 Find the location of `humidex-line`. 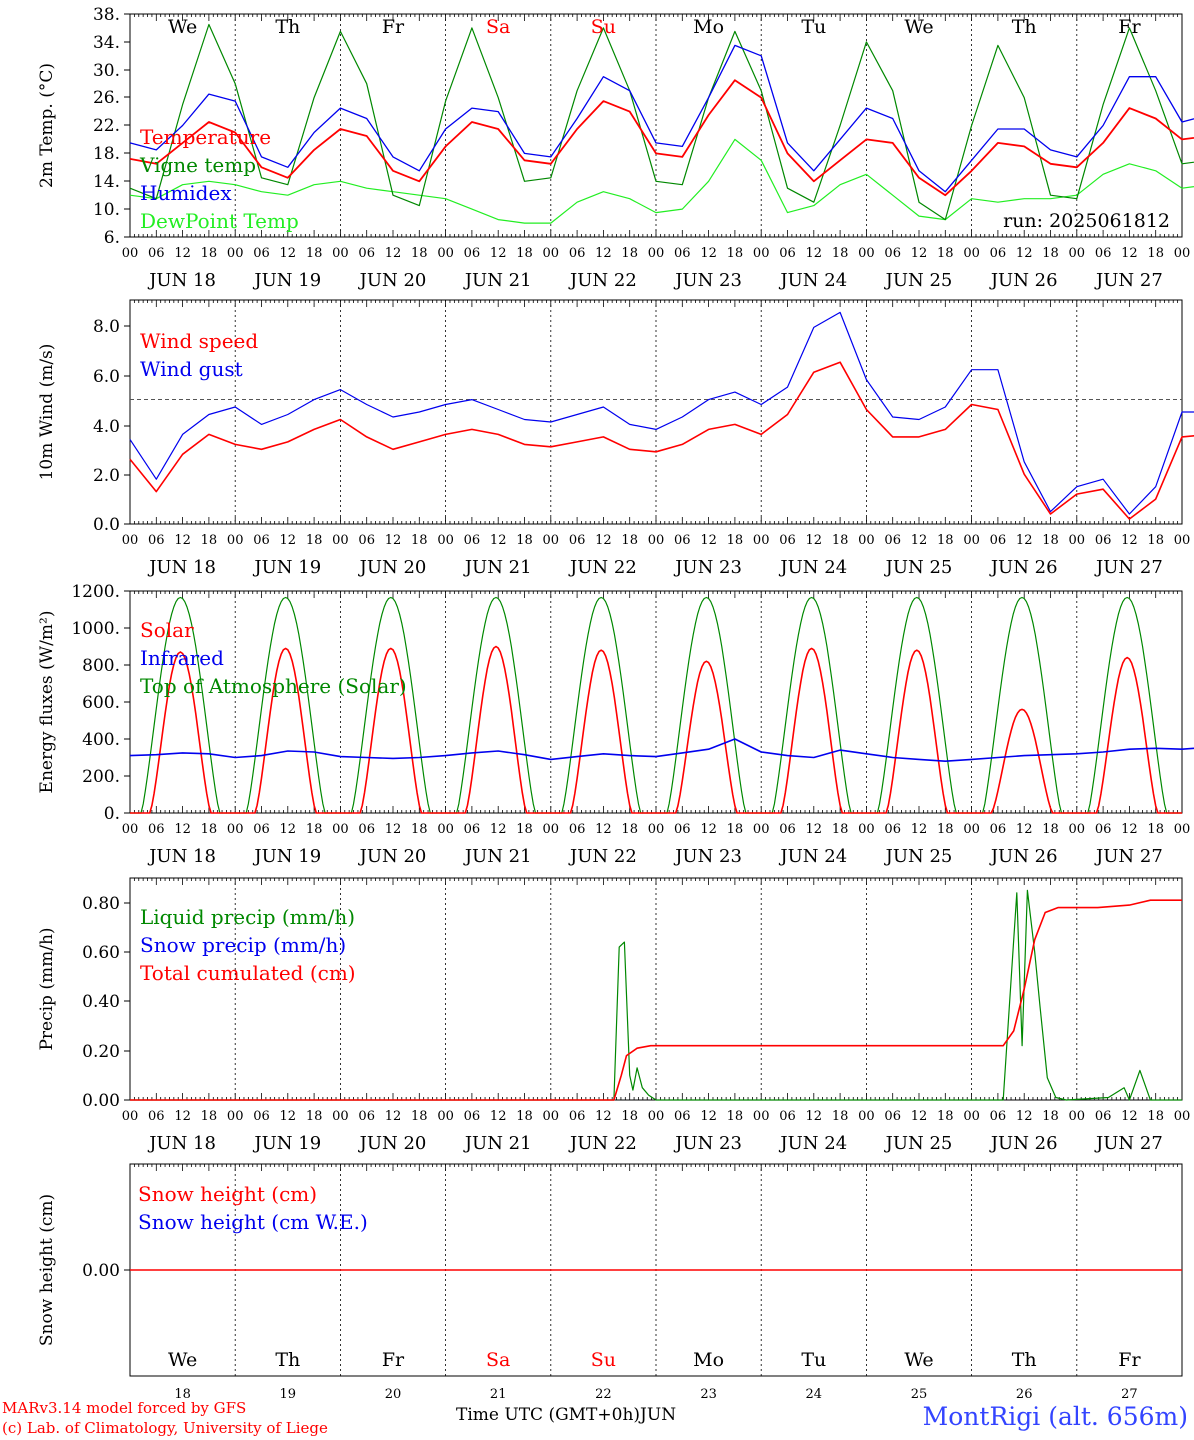

humidex-line is located at coordinates (661, 118).